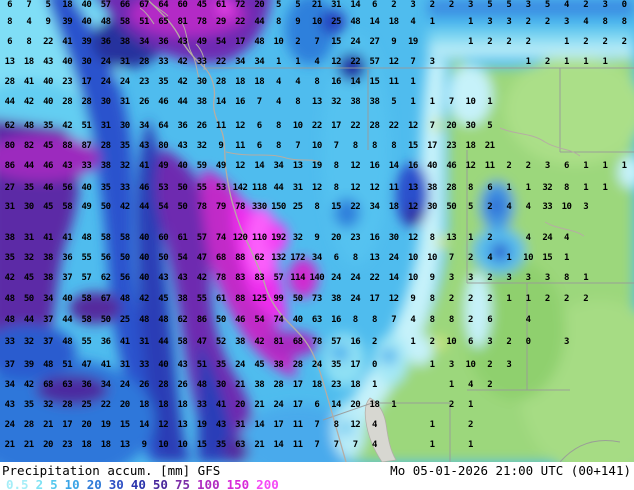 The height and width of the screenshot is (490, 634). Describe the element at coordinates (509, 5) in the screenshot. I see `precip-value: 5` at that location.